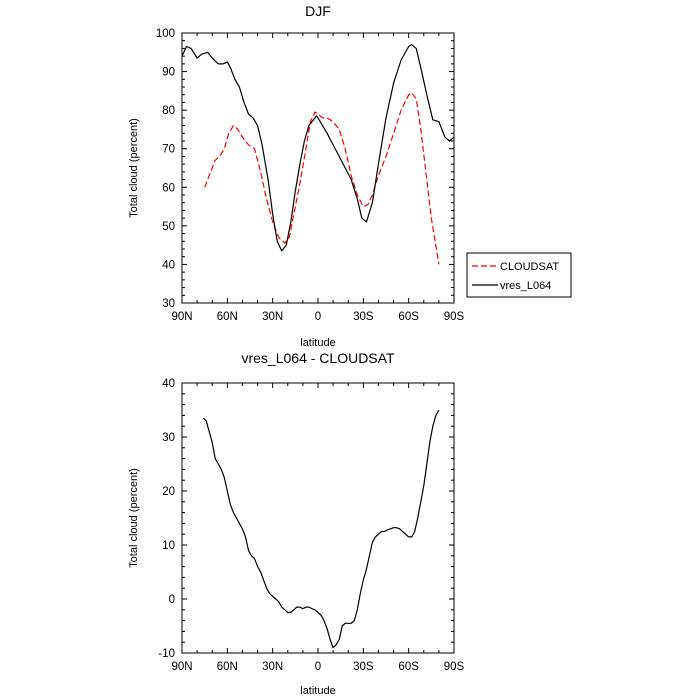 Image resolution: width=700 pixels, height=700 pixels. I want to click on bottom-series-group, so click(321, 529).